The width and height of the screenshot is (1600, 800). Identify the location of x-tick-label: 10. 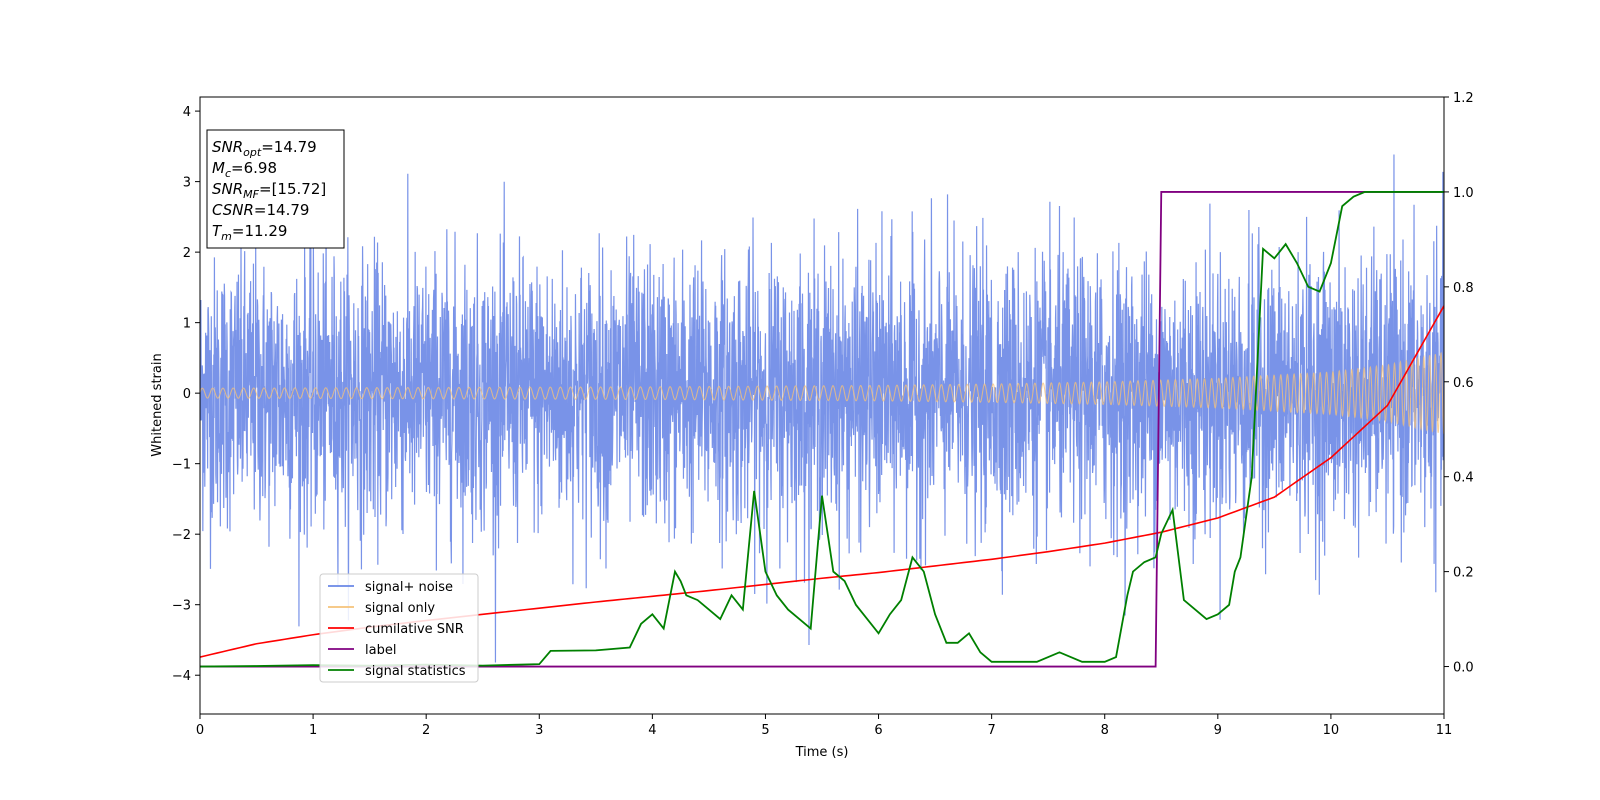
(1331, 730).